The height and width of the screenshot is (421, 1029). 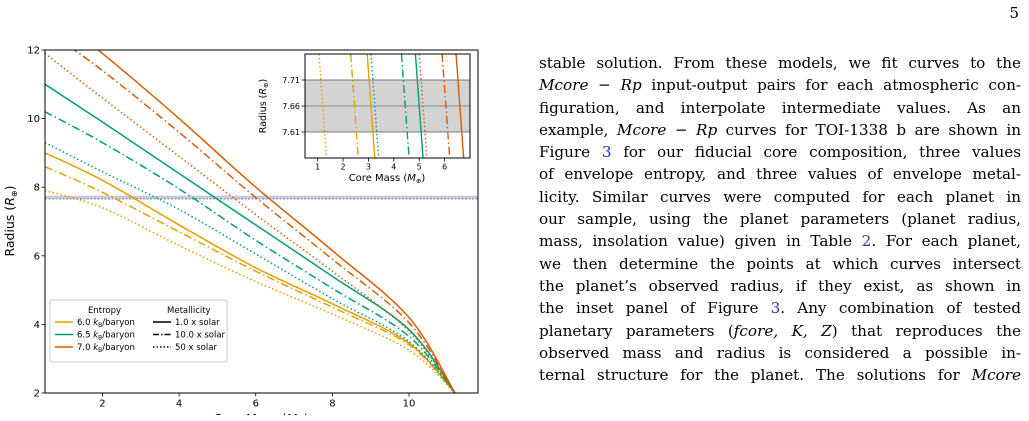 I want to click on main-y-axis-label: Radius (R⊕), so click(x=10, y=220).